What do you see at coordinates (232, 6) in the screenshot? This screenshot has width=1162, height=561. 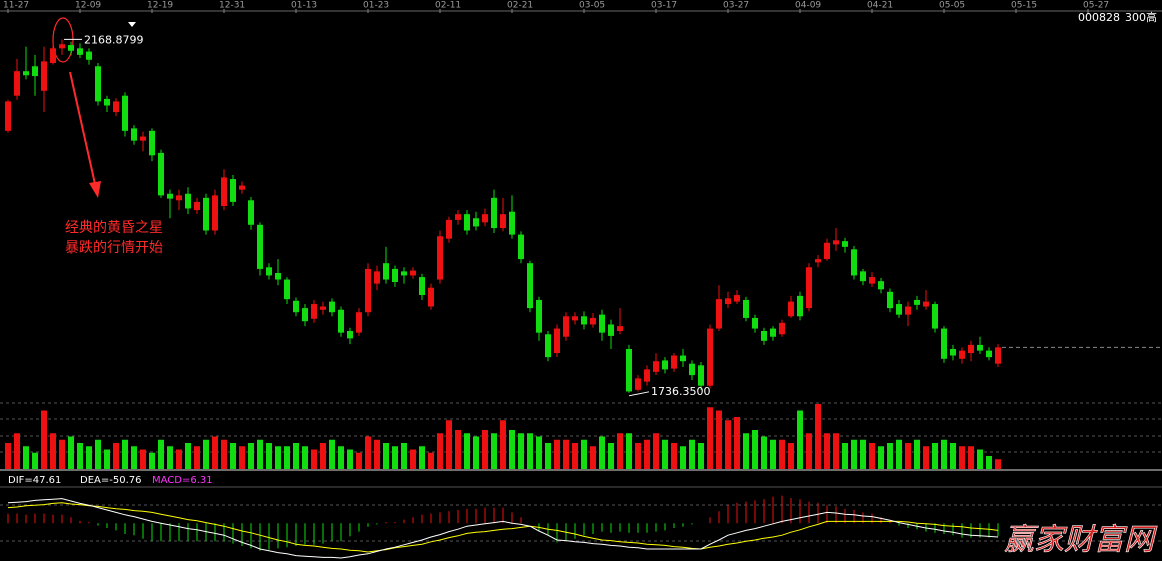 I see `x-tick-label: 12-31` at bounding box center [232, 6].